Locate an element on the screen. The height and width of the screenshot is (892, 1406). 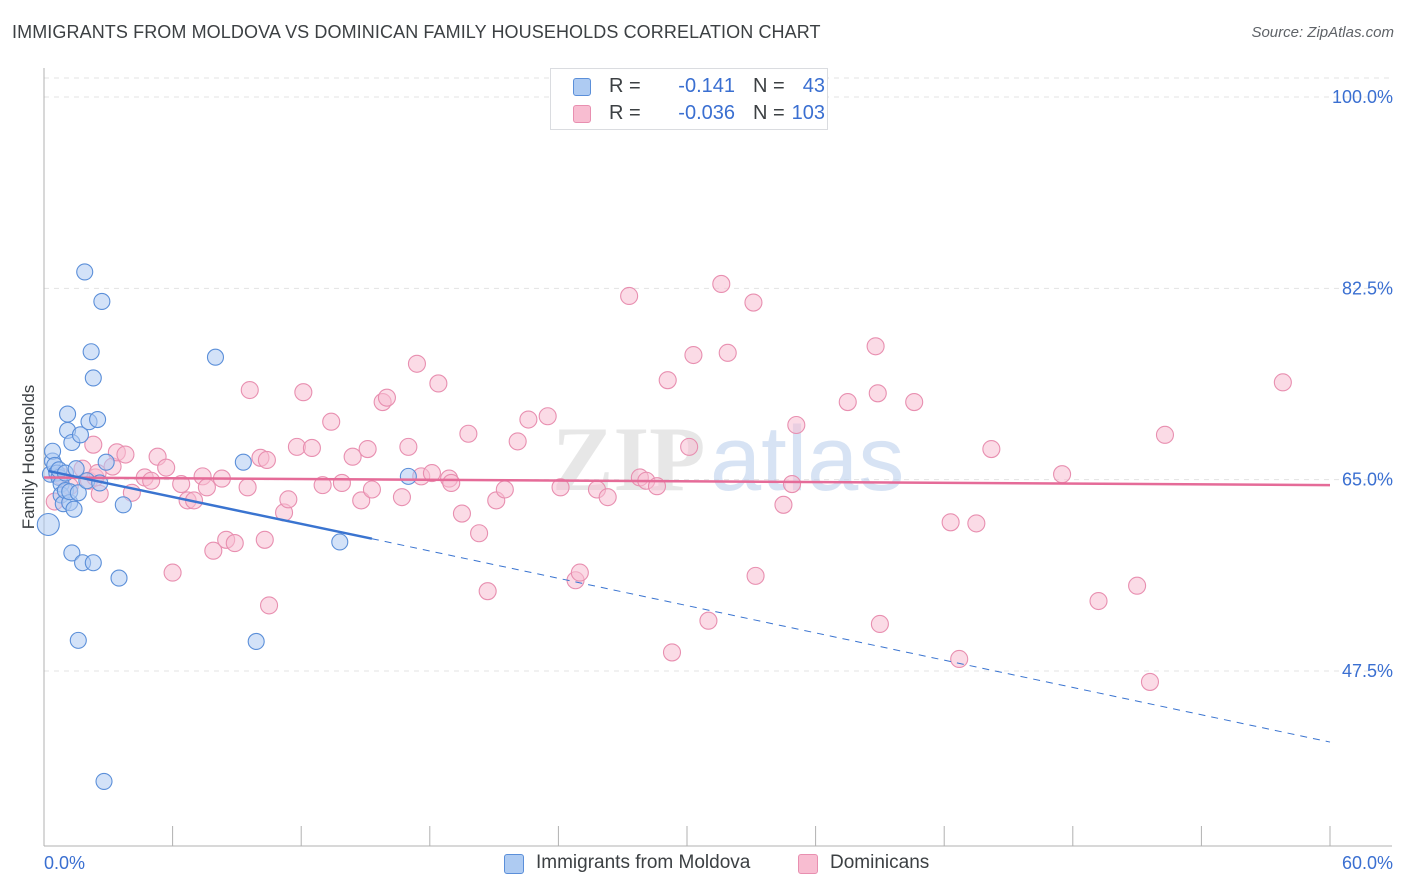
dominicans-legend-swatch is located at coordinates (808, 864).